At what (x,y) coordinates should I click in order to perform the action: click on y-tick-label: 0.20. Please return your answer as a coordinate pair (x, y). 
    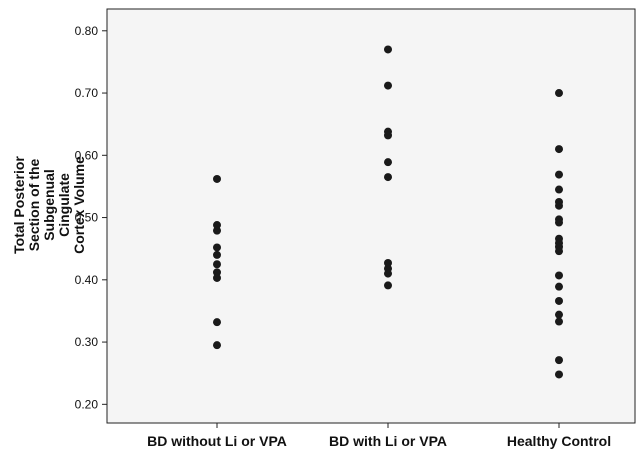
    Looking at the image, I should click on (87, 404).